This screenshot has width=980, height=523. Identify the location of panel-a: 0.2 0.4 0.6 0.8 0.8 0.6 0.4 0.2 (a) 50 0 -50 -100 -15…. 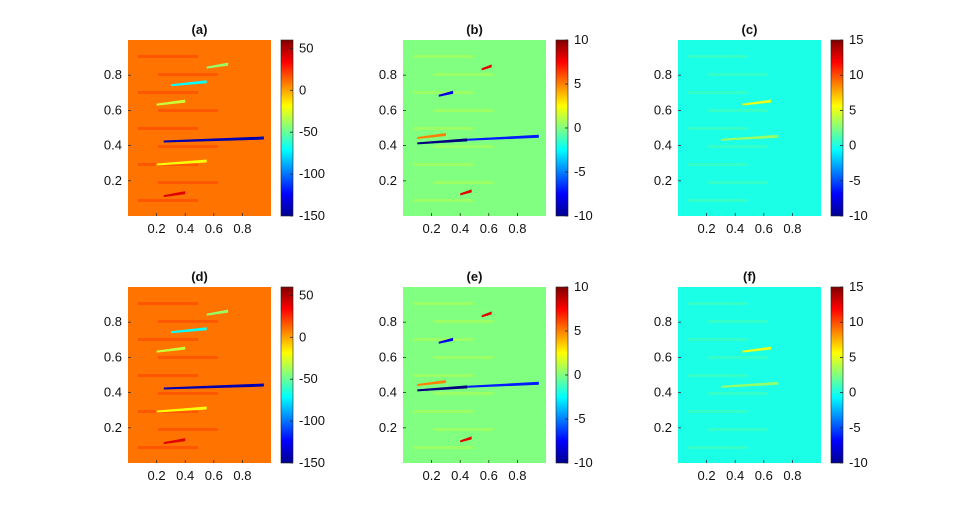
(214, 129).